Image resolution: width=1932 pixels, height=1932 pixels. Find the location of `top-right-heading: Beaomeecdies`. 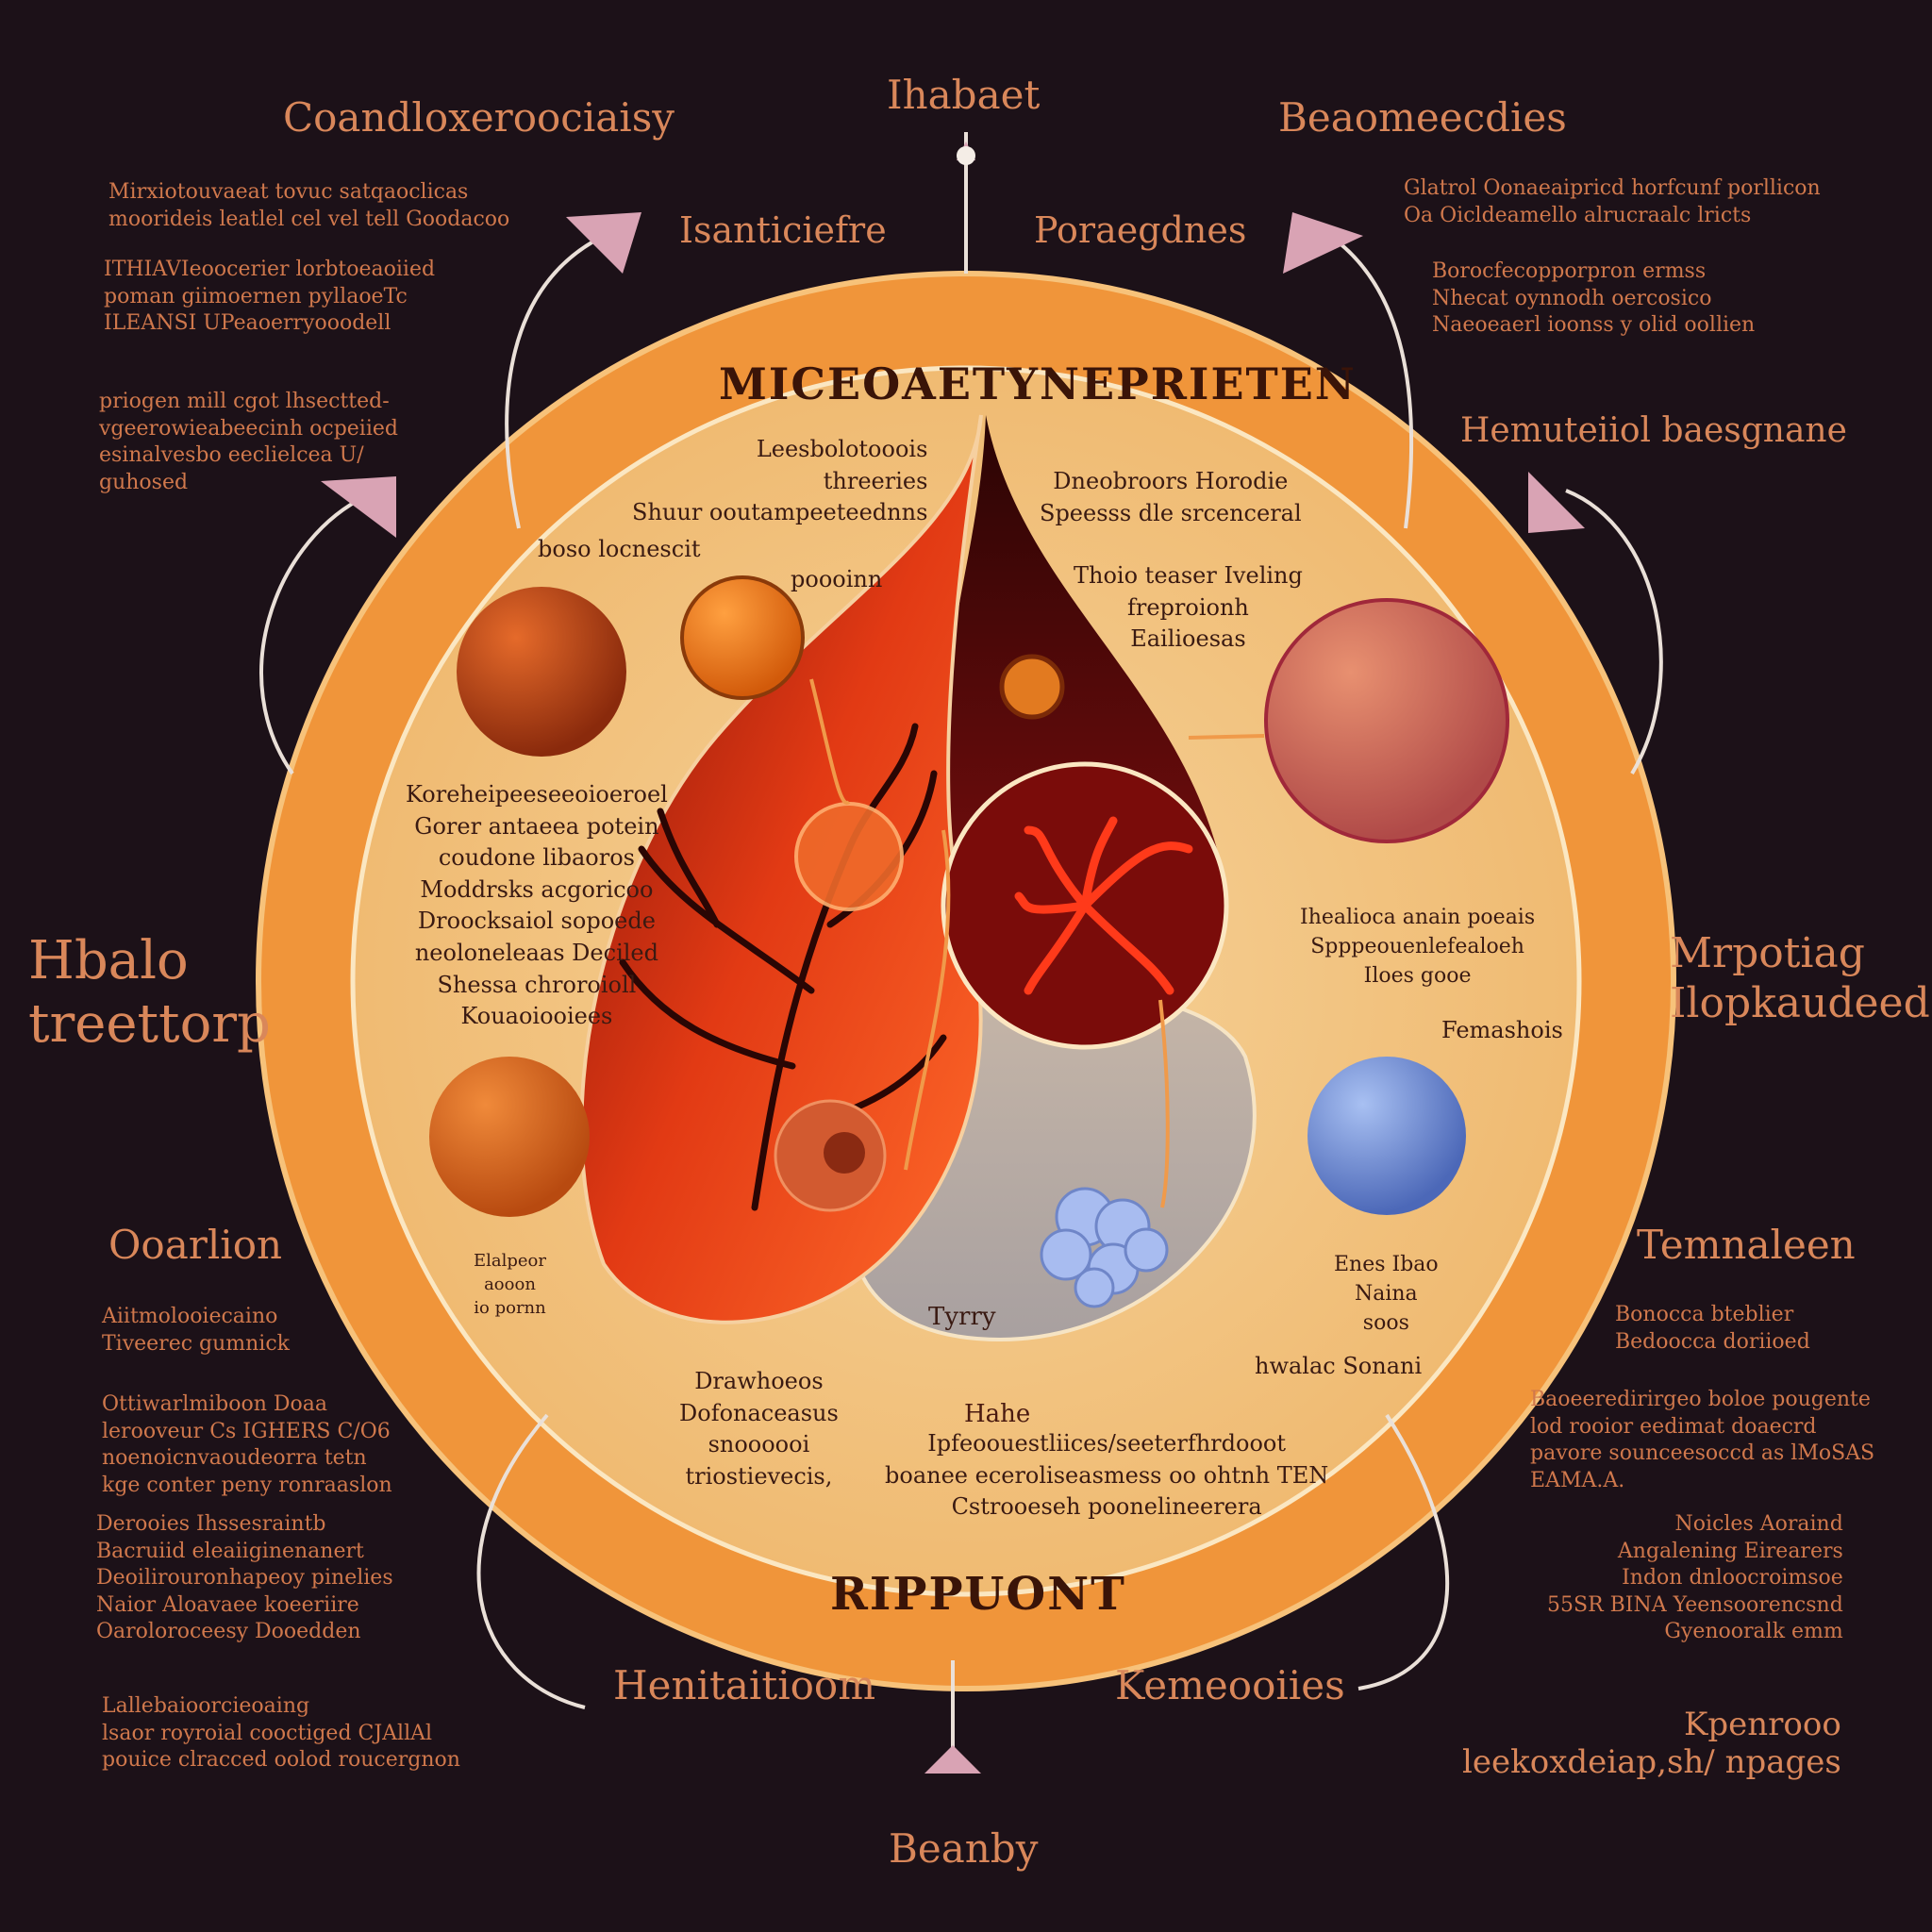

top-right-heading: Beaomeecdies is located at coordinates (1422, 117).